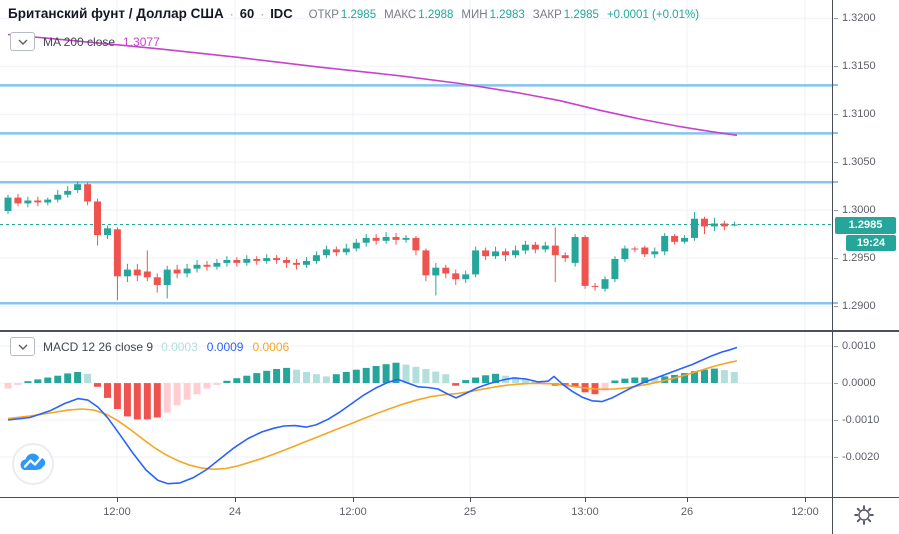  Describe the element at coordinates (271, 346) in the screenshot. I see `macd-value: 0.0006` at that location.